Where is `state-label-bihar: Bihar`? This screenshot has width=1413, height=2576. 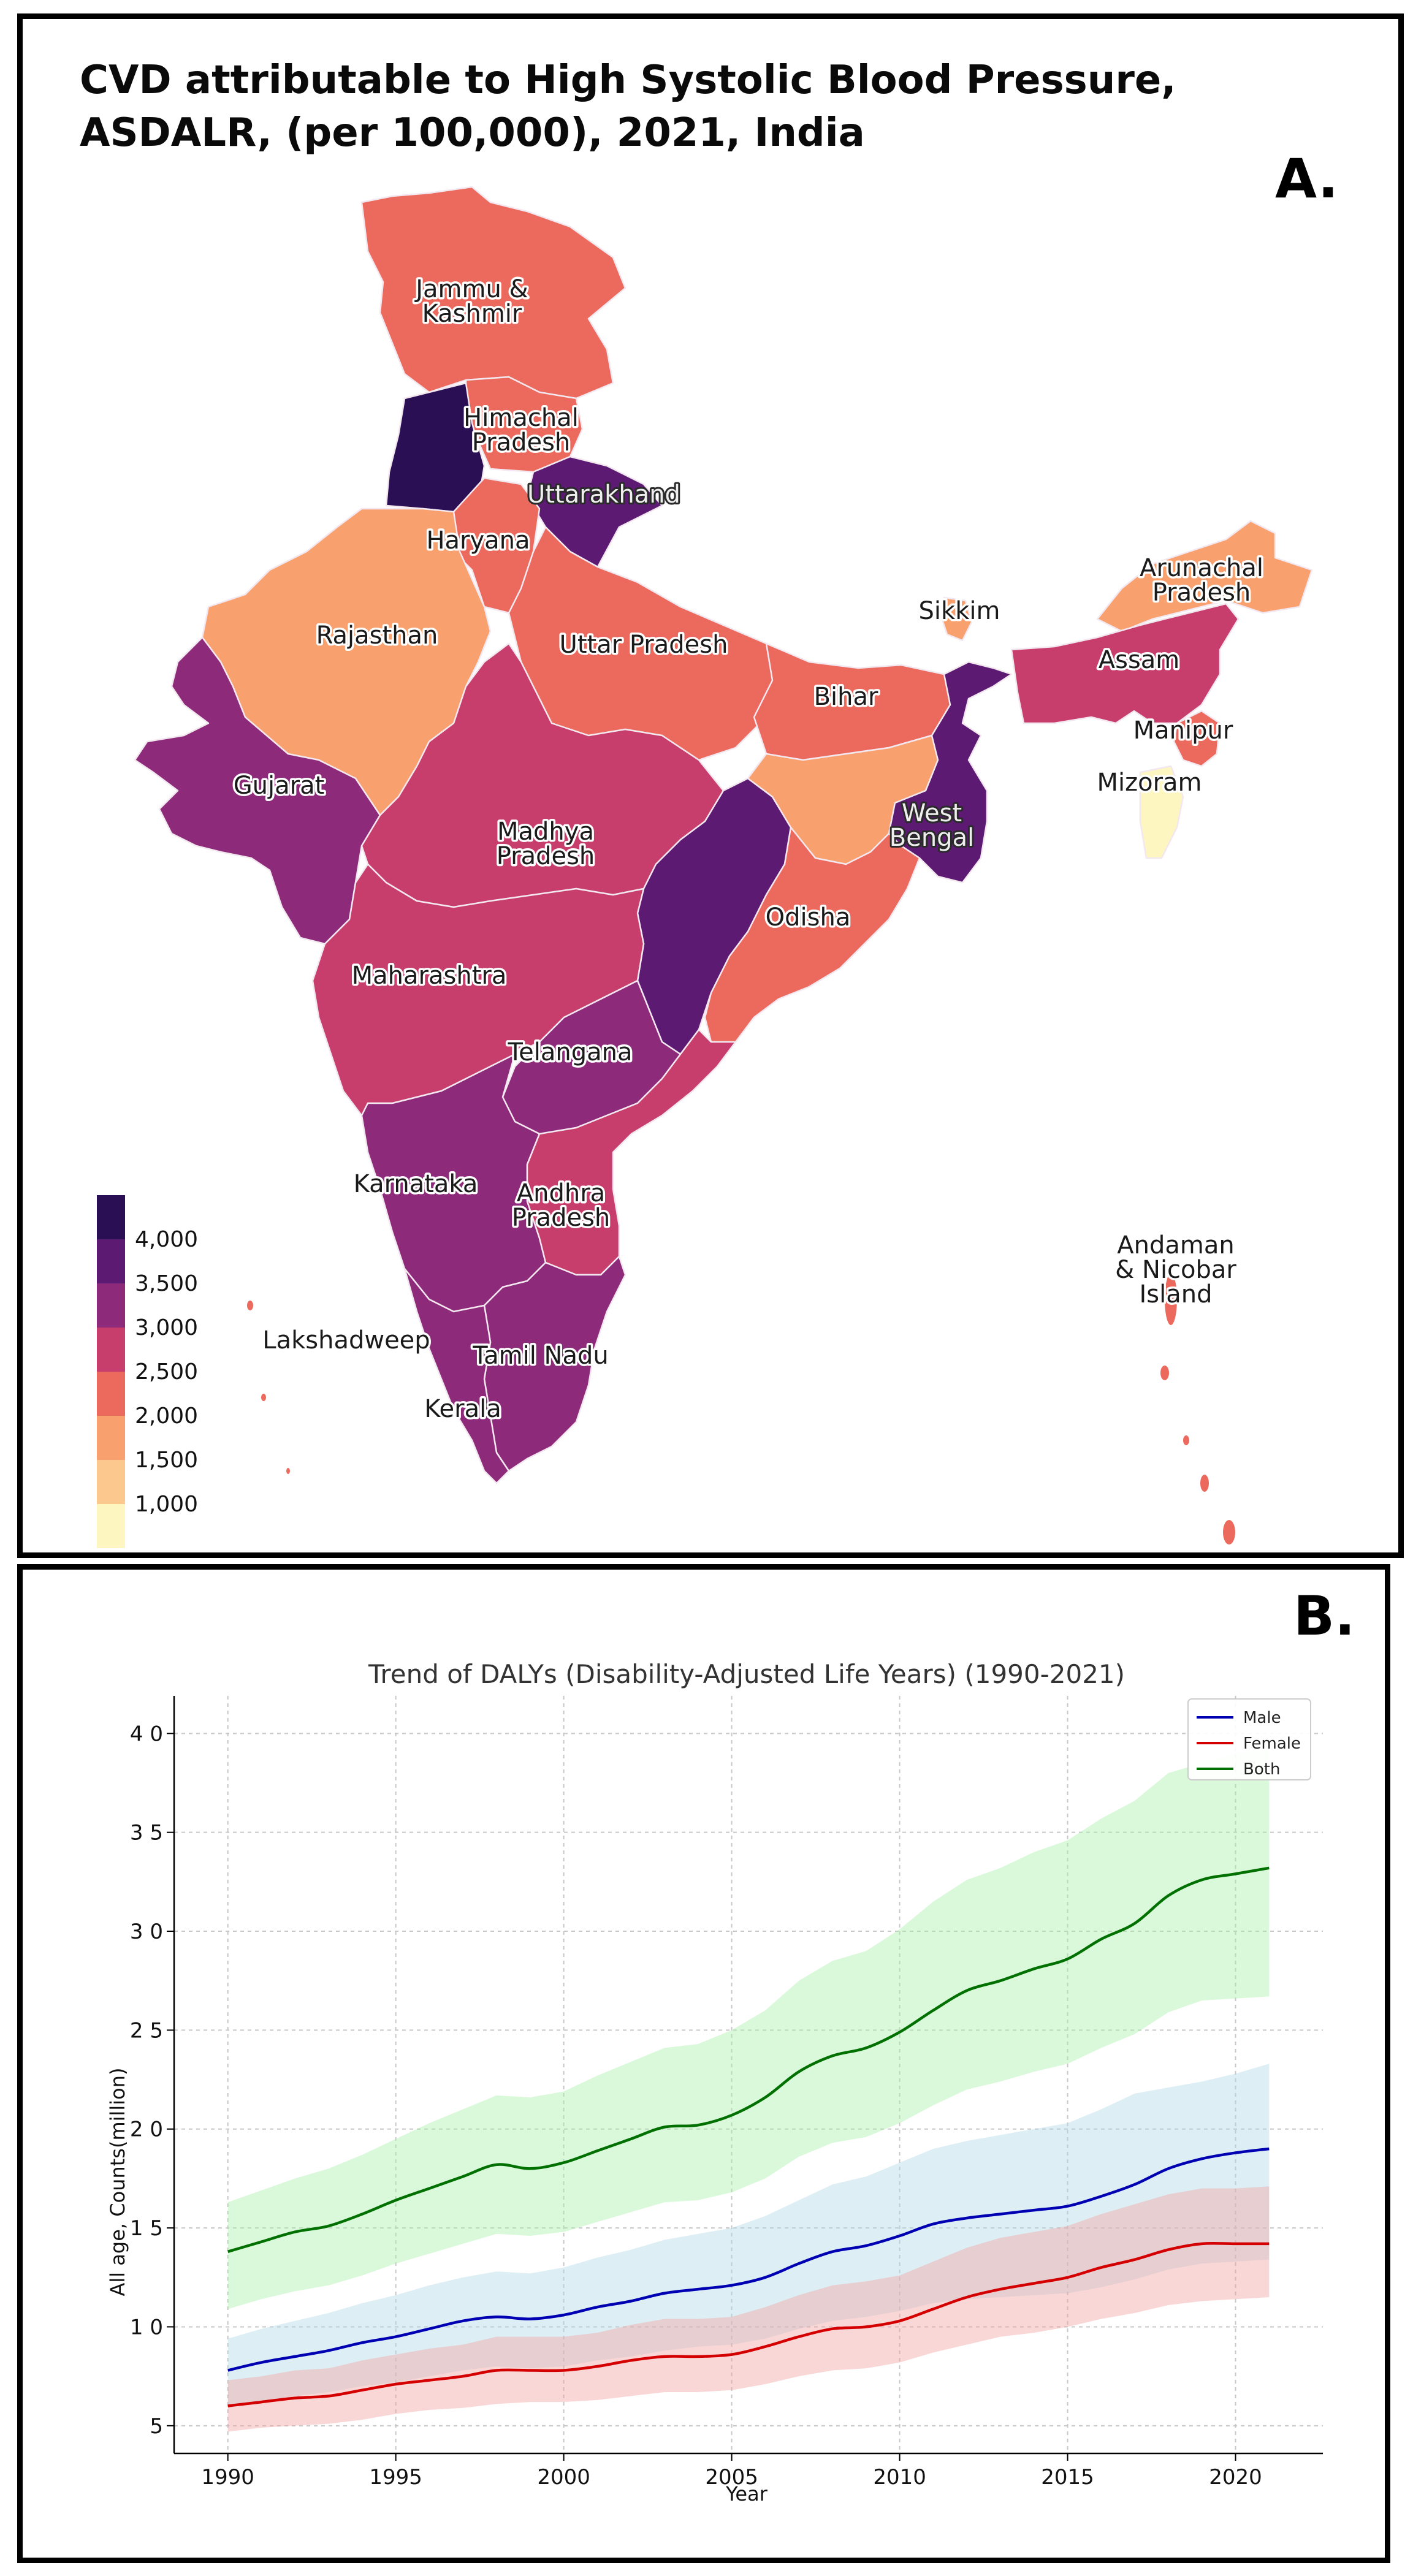
state-label-bihar: Bihar is located at coordinates (846, 697).